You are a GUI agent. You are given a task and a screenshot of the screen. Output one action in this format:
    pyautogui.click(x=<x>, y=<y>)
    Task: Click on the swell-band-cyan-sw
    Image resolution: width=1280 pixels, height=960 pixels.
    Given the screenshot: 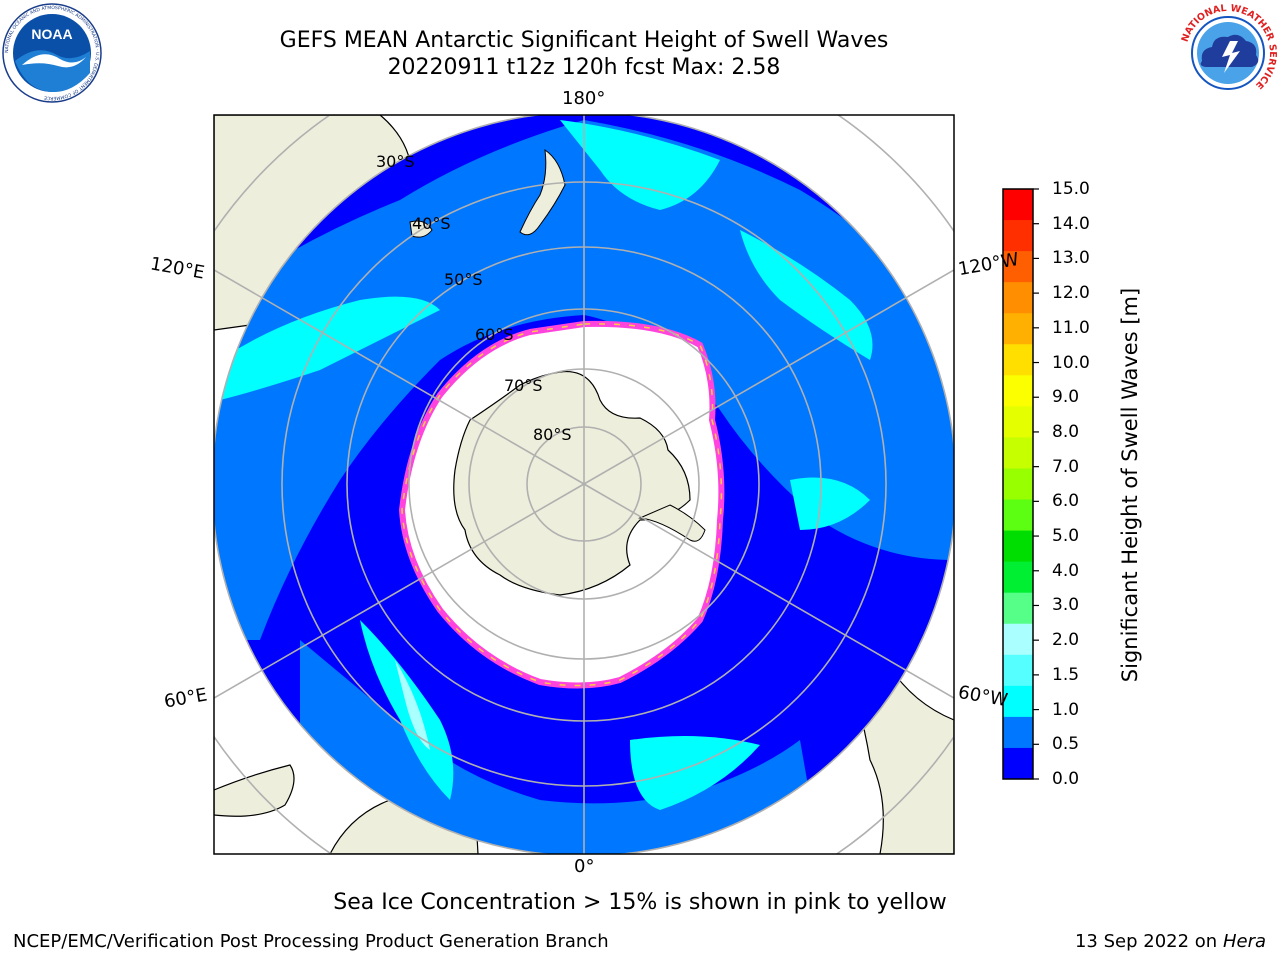 What is the action you would take?
    pyautogui.click(x=407, y=710)
    